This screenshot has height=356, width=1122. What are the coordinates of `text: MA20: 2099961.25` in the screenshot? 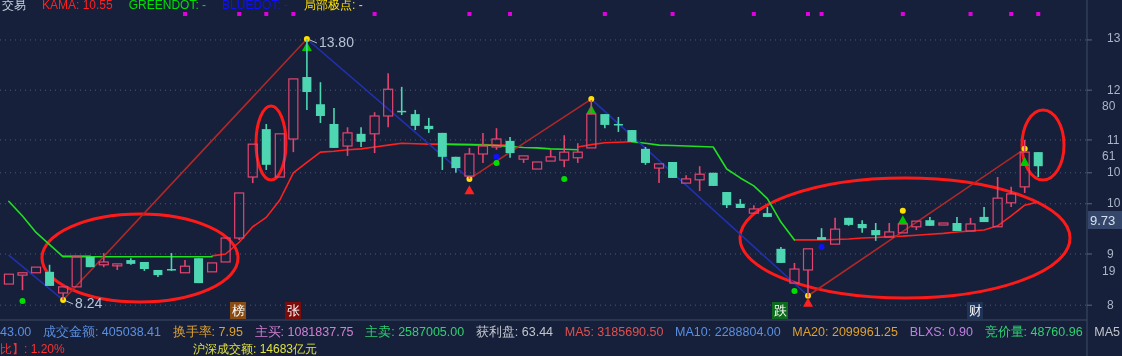 It's located at (845, 332).